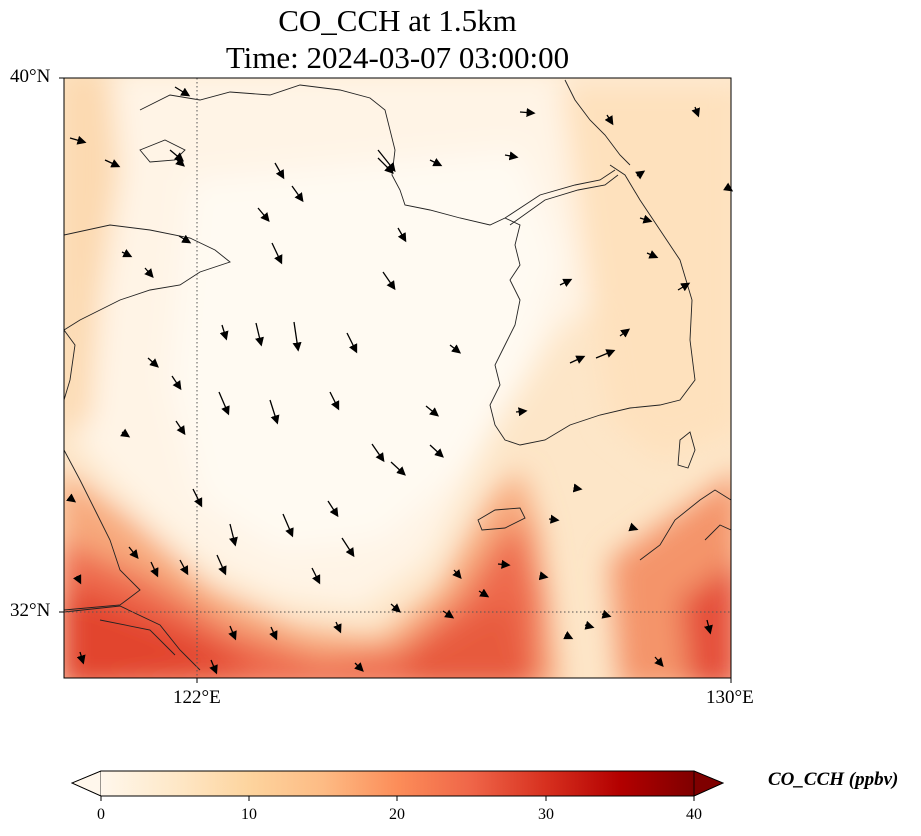 The height and width of the screenshot is (836, 921). Describe the element at coordinates (709, 783) in the screenshot. I see `colorbar-extend-max` at that location.